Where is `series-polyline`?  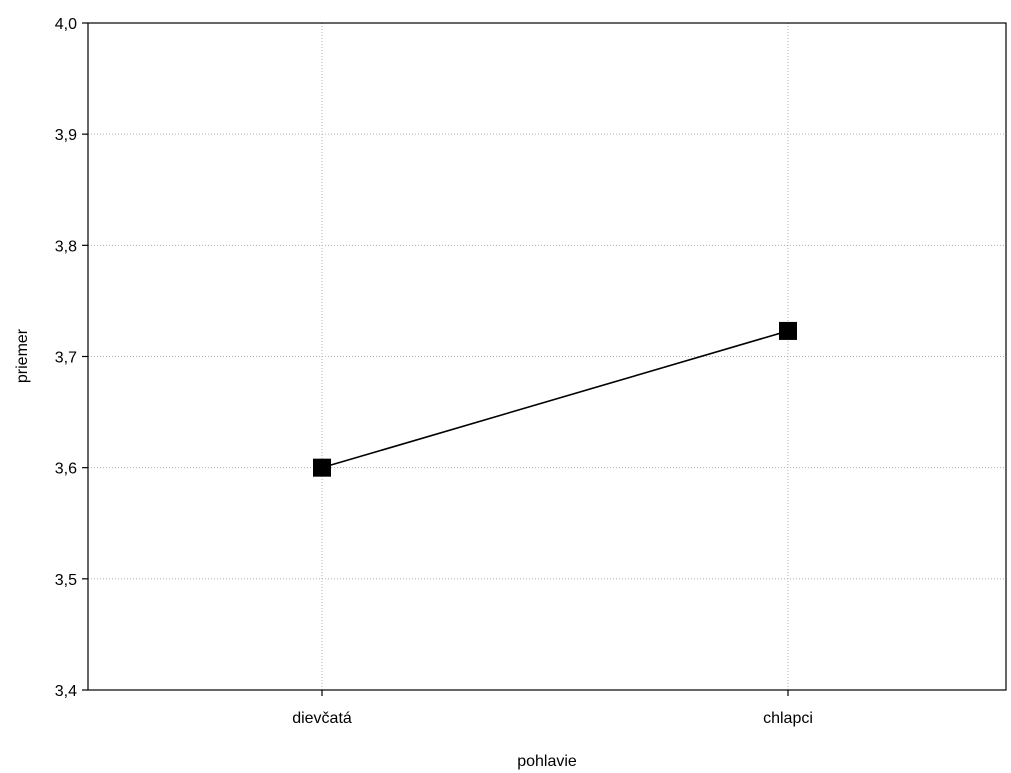 series-polyline is located at coordinates (555, 399).